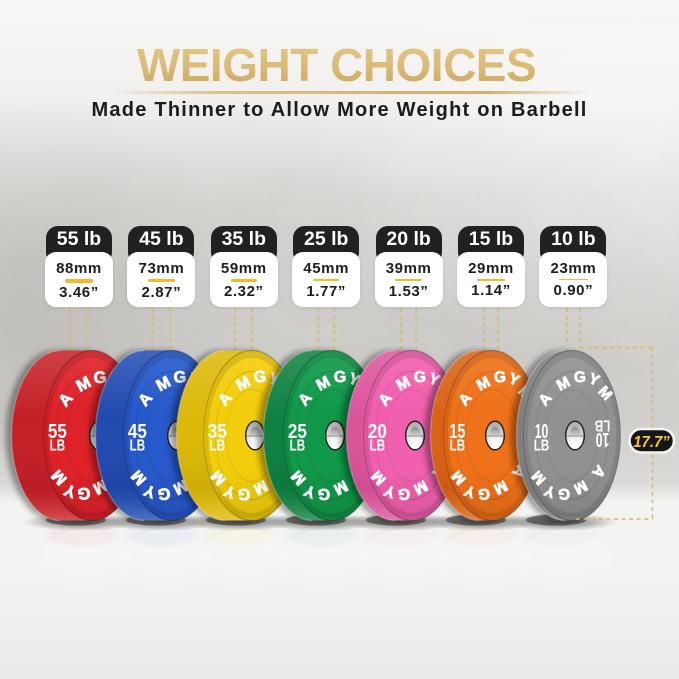 The height and width of the screenshot is (679, 679). What do you see at coordinates (297, 432) in the screenshot?
I see `svg-text: 25` at bounding box center [297, 432].